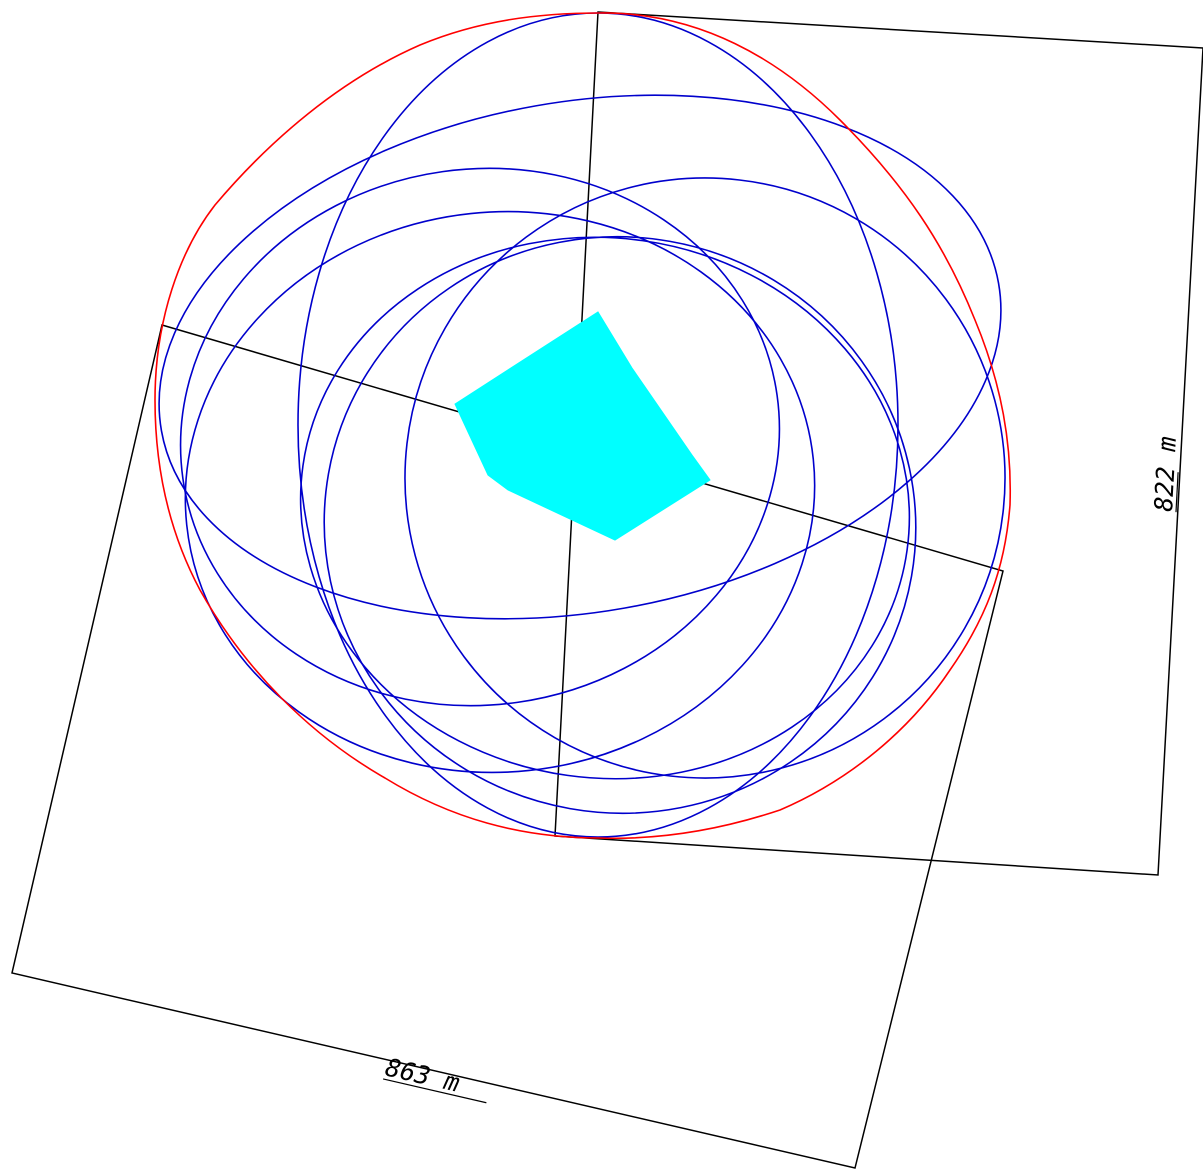 The height and width of the screenshot is (1171, 1203). What do you see at coordinates (1177, 492) in the screenshot?
I see `height-dimension-underline` at bounding box center [1177, 492].